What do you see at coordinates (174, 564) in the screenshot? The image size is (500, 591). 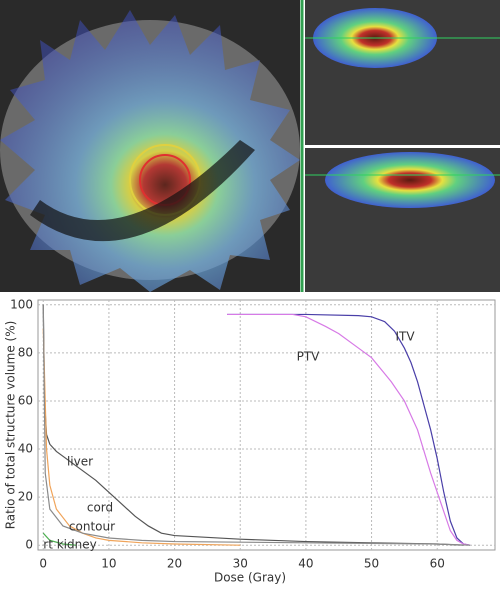 I see `x-tick-label: 20` at bounding box center [174, 564].